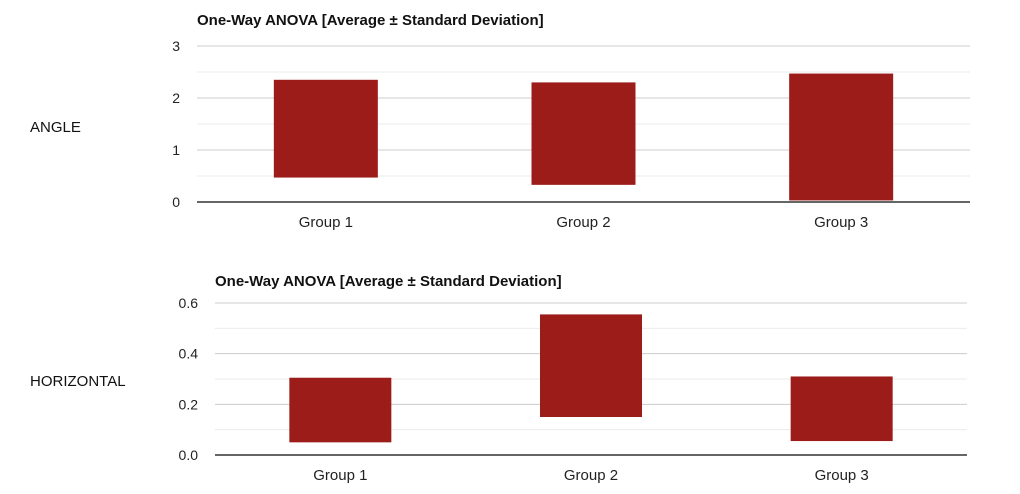 Image resolution: width=1020 pixels, height=494 pixels. Describe the element at coordinates (189, 354) in the screenshot. I see `y-tick-label: 0.4` at that location.